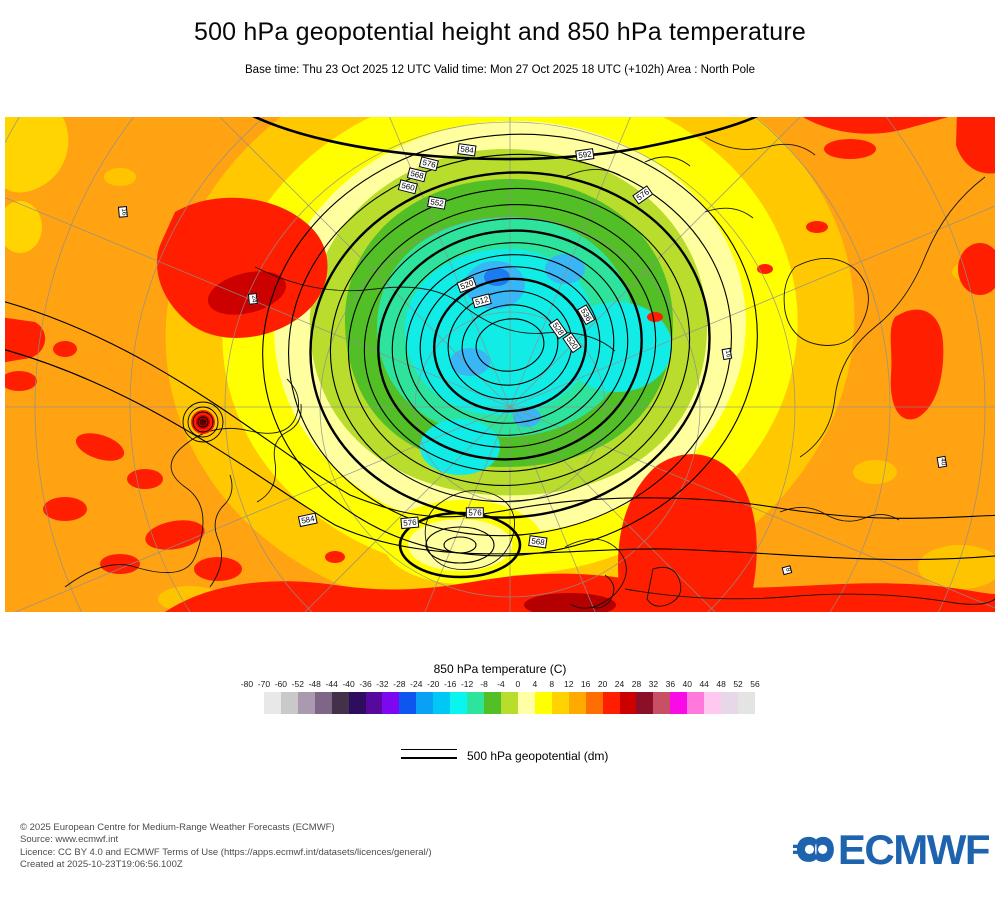 Image resolution: width=1000 pixels, height=900 pixels. Describe the element at coordinates (450, 684) in the screenshot. I see `temperature-tick-label: -16` at that location.